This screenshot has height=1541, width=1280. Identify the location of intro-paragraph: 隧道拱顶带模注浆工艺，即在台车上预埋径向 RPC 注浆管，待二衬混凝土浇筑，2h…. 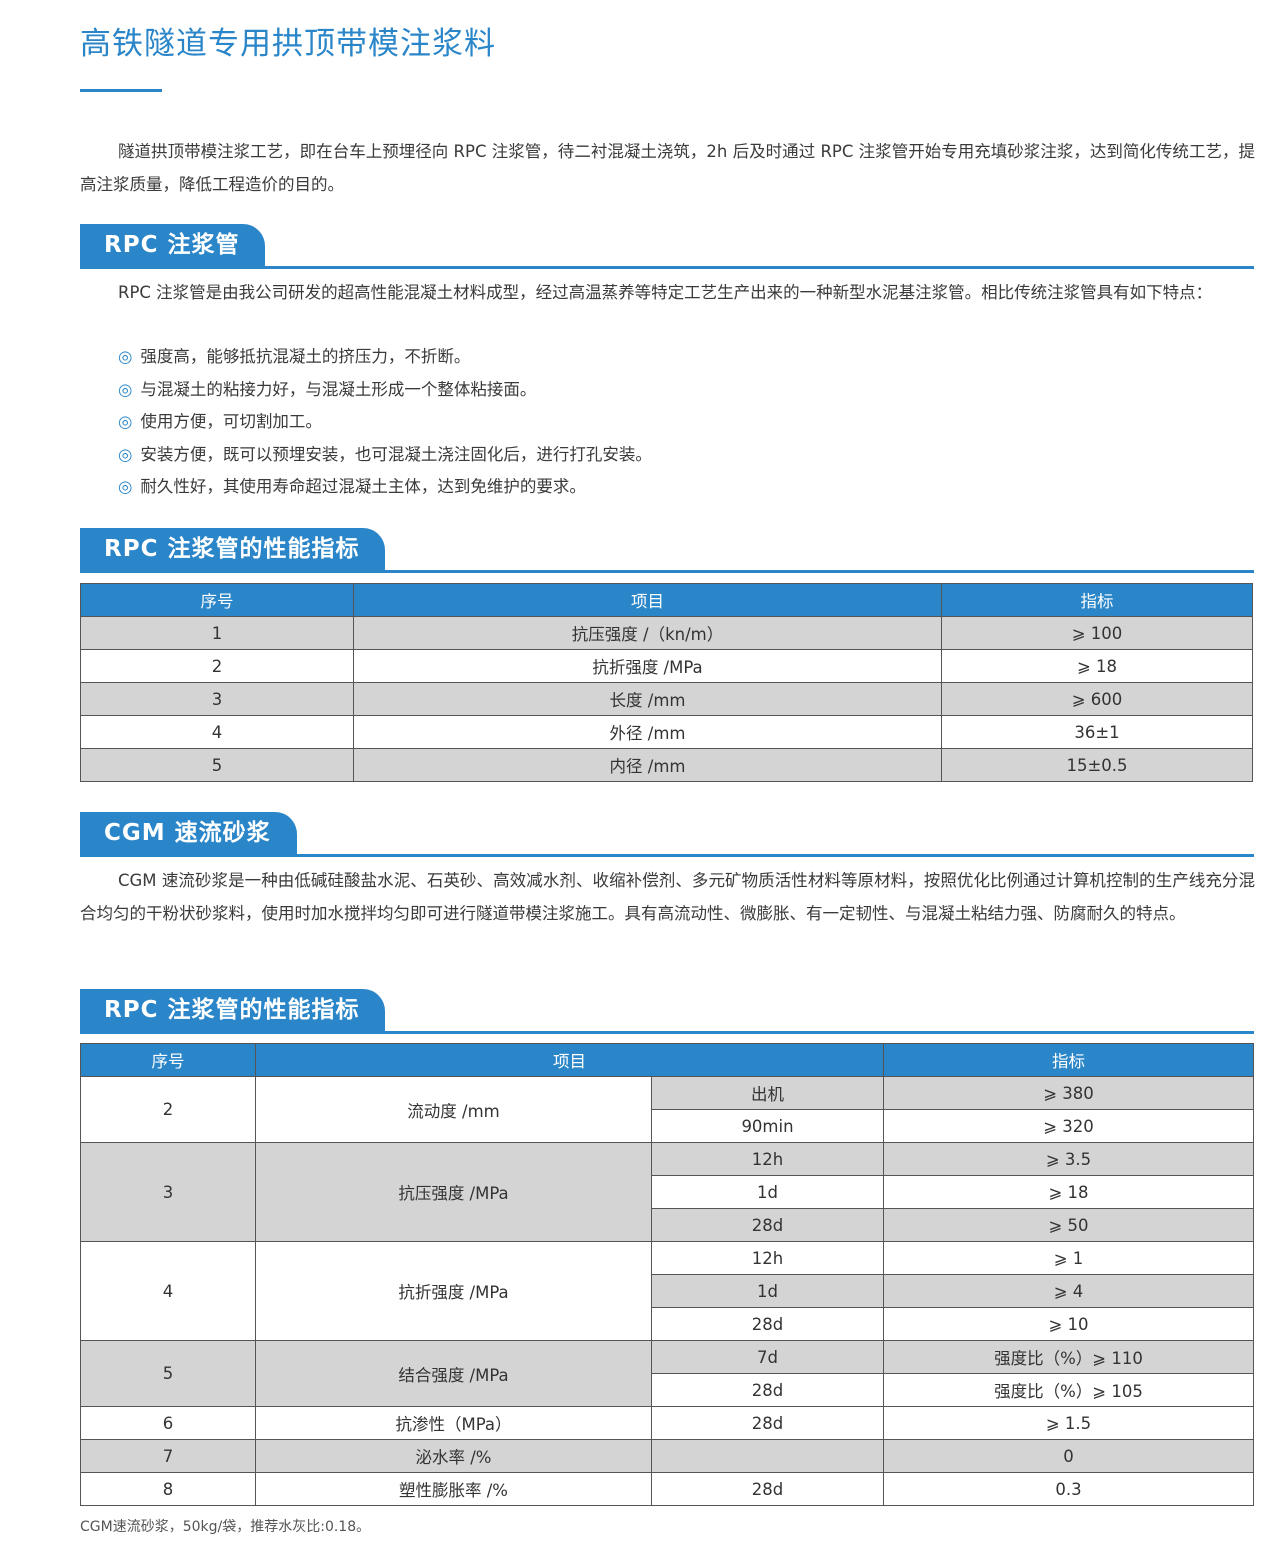
(667, 168).